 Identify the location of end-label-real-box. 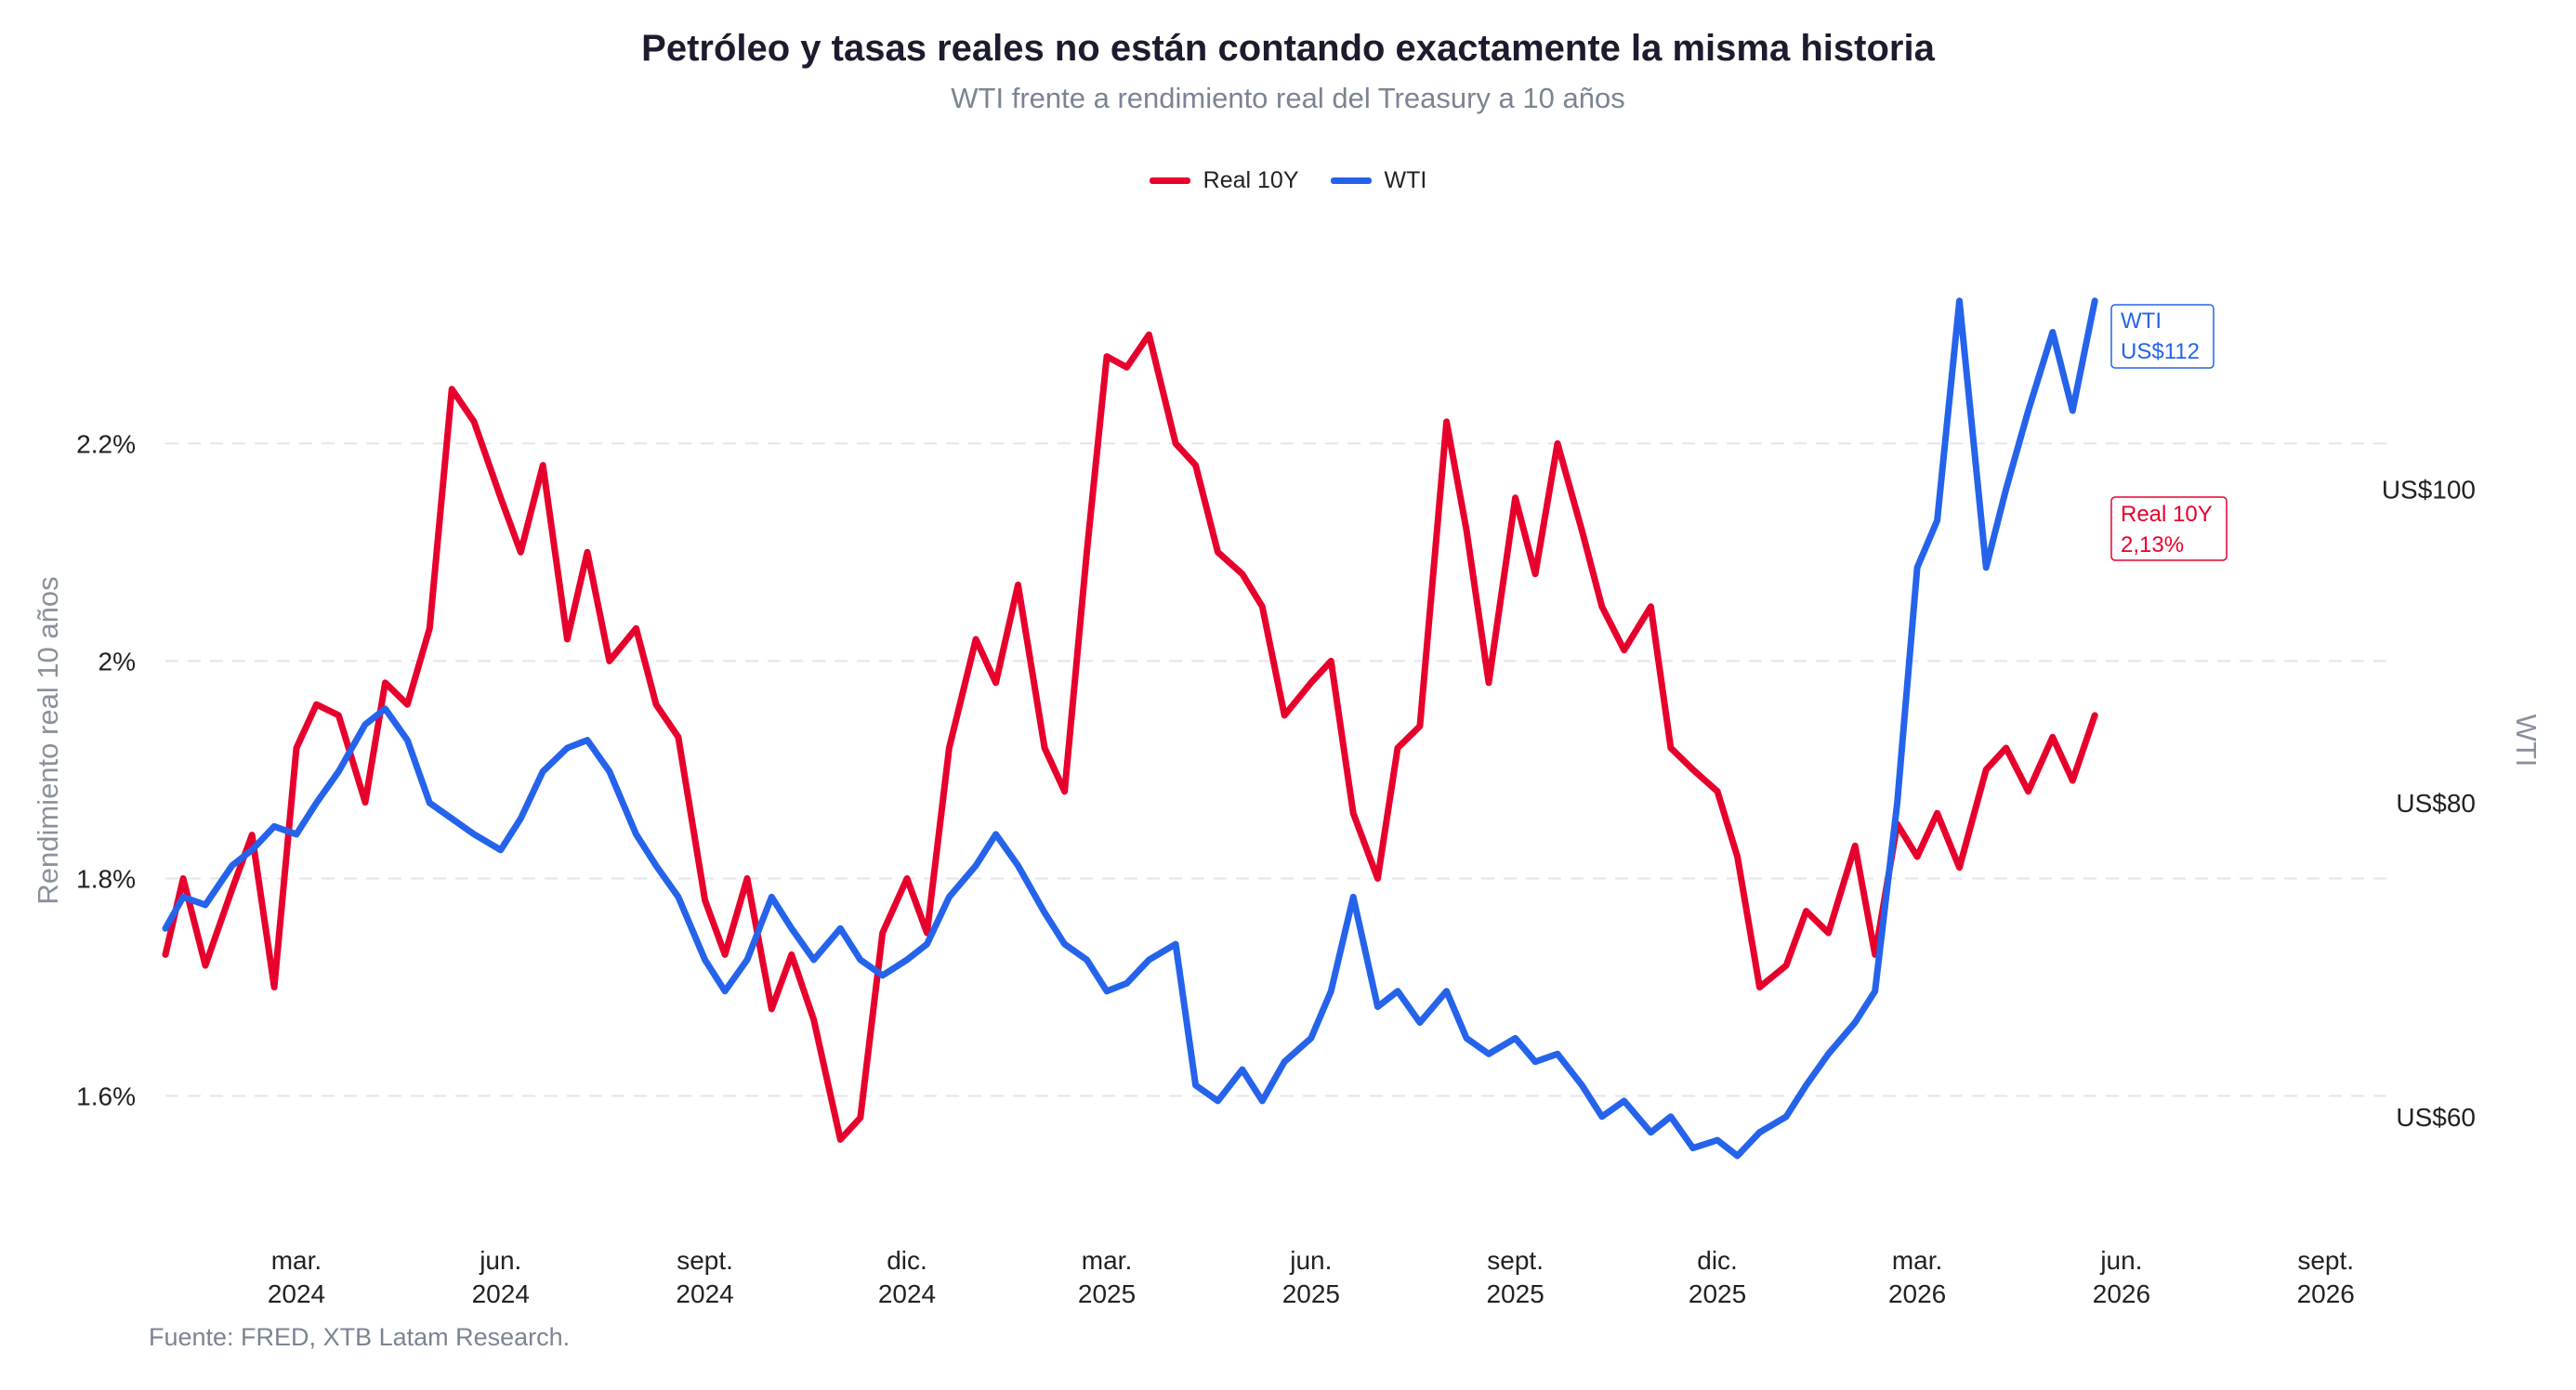
(2169, 528).